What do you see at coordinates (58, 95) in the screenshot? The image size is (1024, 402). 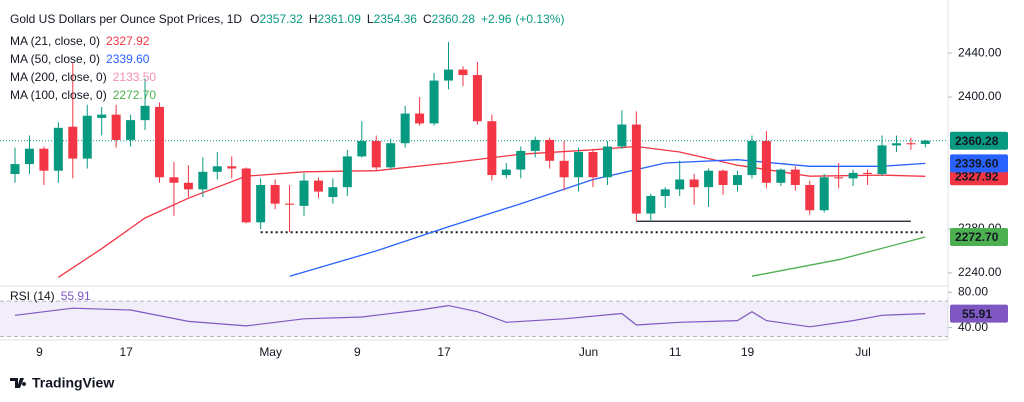 I see `legend-name: MA (100, close, 0)` at bounding box center [58, 95].